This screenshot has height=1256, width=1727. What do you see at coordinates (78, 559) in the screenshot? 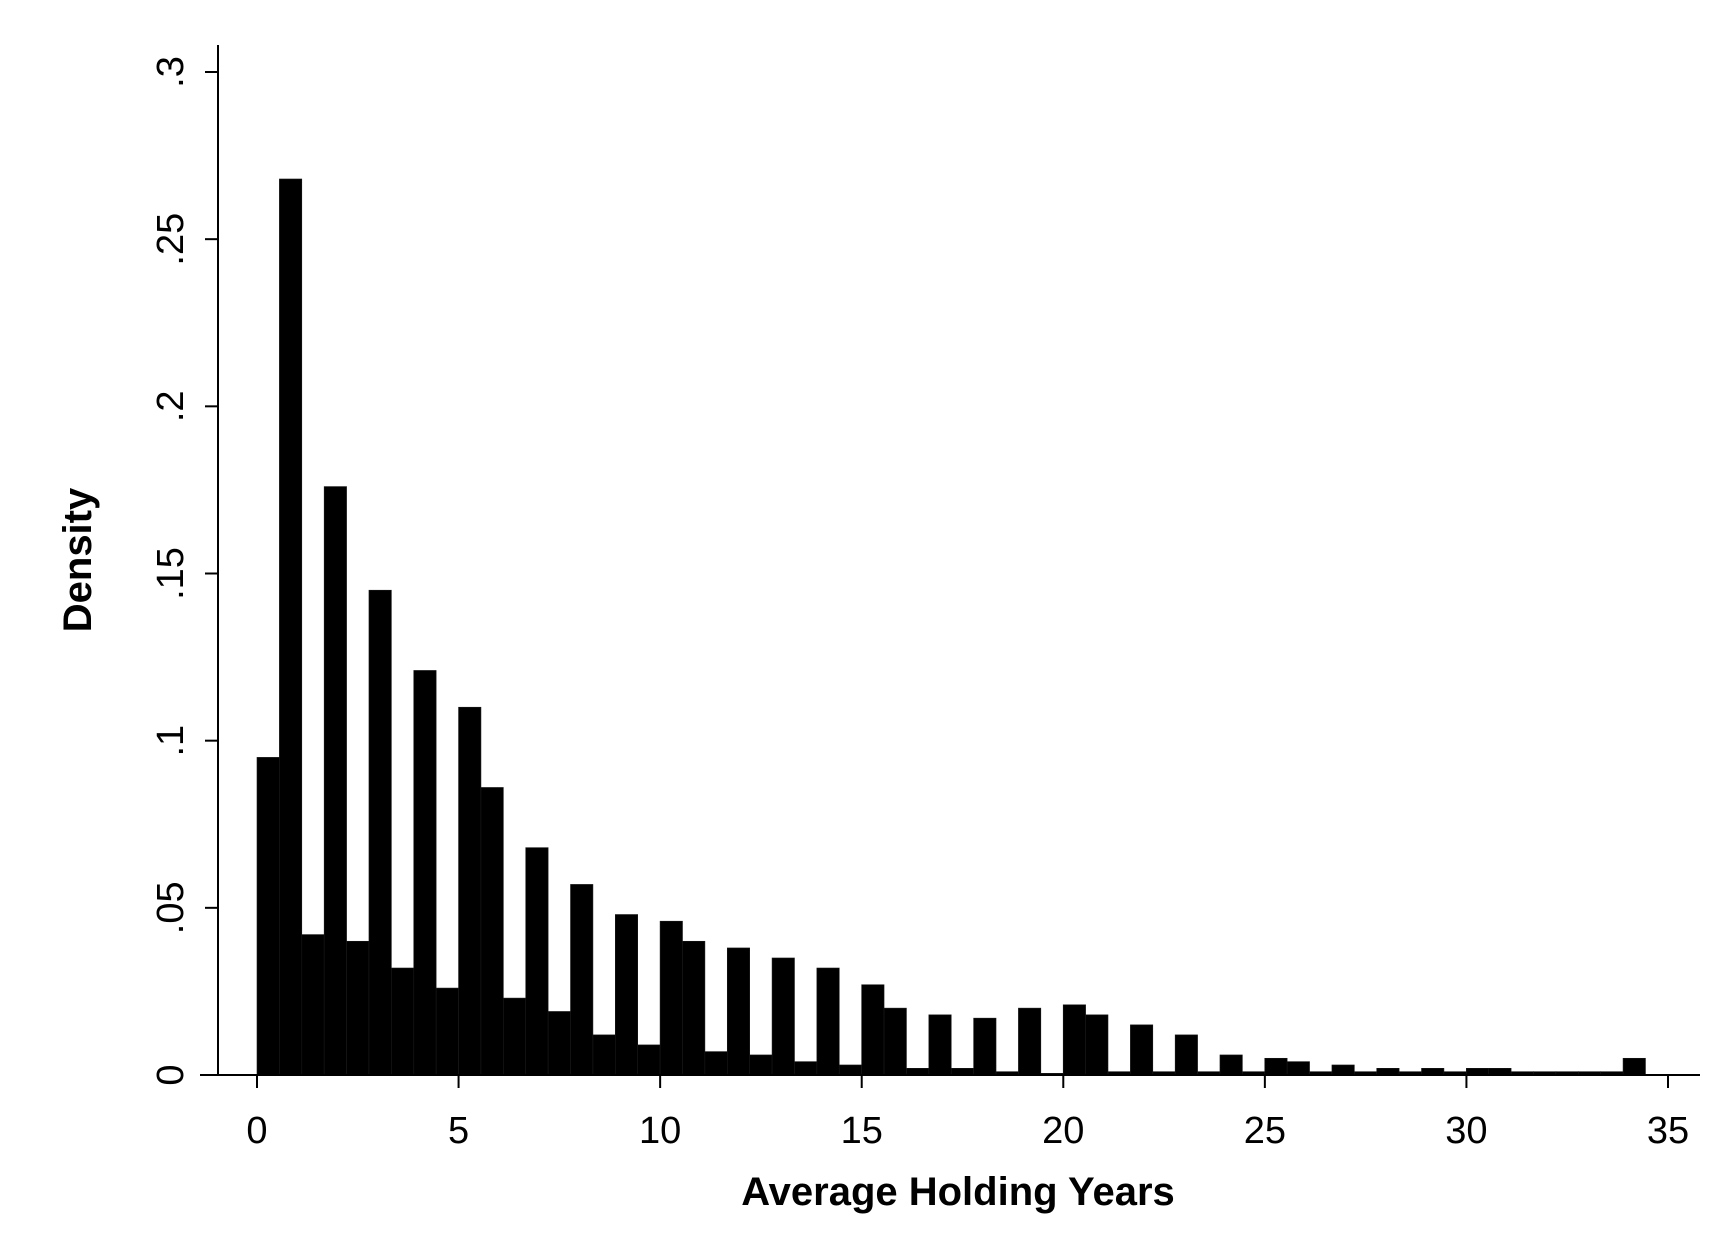
I see `y-axis-title: Density` at bounding box center [78, 559].